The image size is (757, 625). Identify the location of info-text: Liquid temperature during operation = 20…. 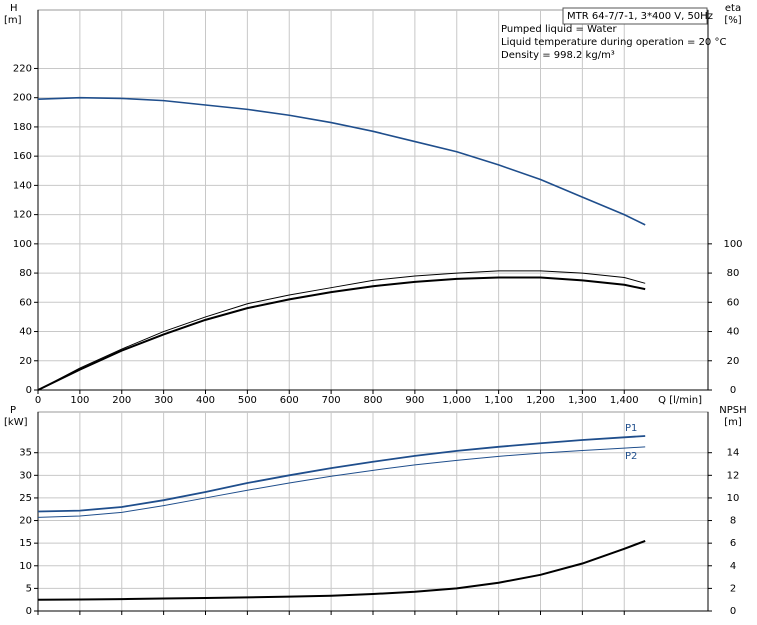
(613, 42).